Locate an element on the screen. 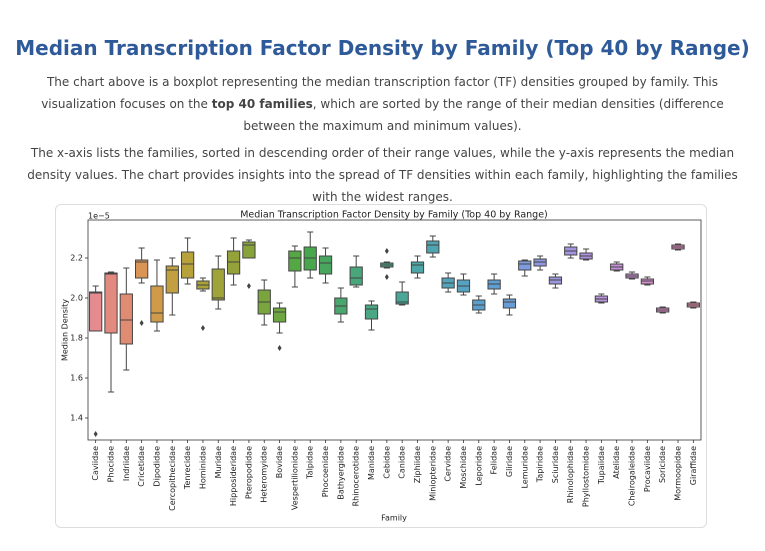 The width and height of the screenshot is (765, 551). x-tick-label: Talpidae is located at coordinates (310, 463).